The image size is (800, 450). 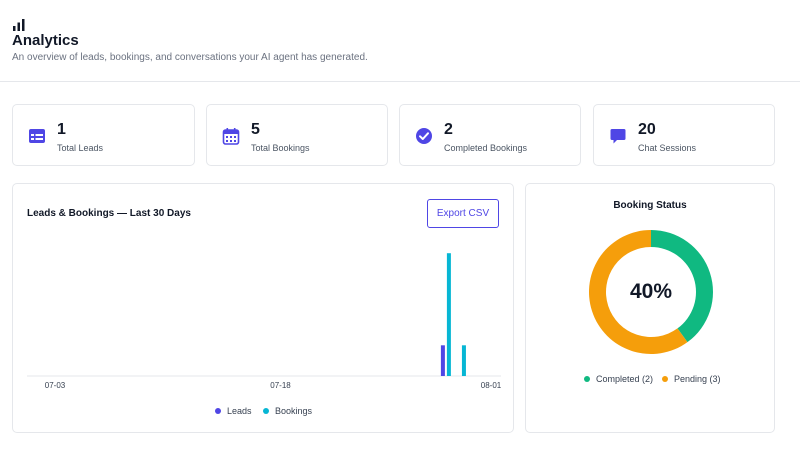 What do you see at coordinates (297, 135) in the screenshot?
I see `stat-card-total-bookings: 5 Total Bookings` at bounding box center [297, 135].